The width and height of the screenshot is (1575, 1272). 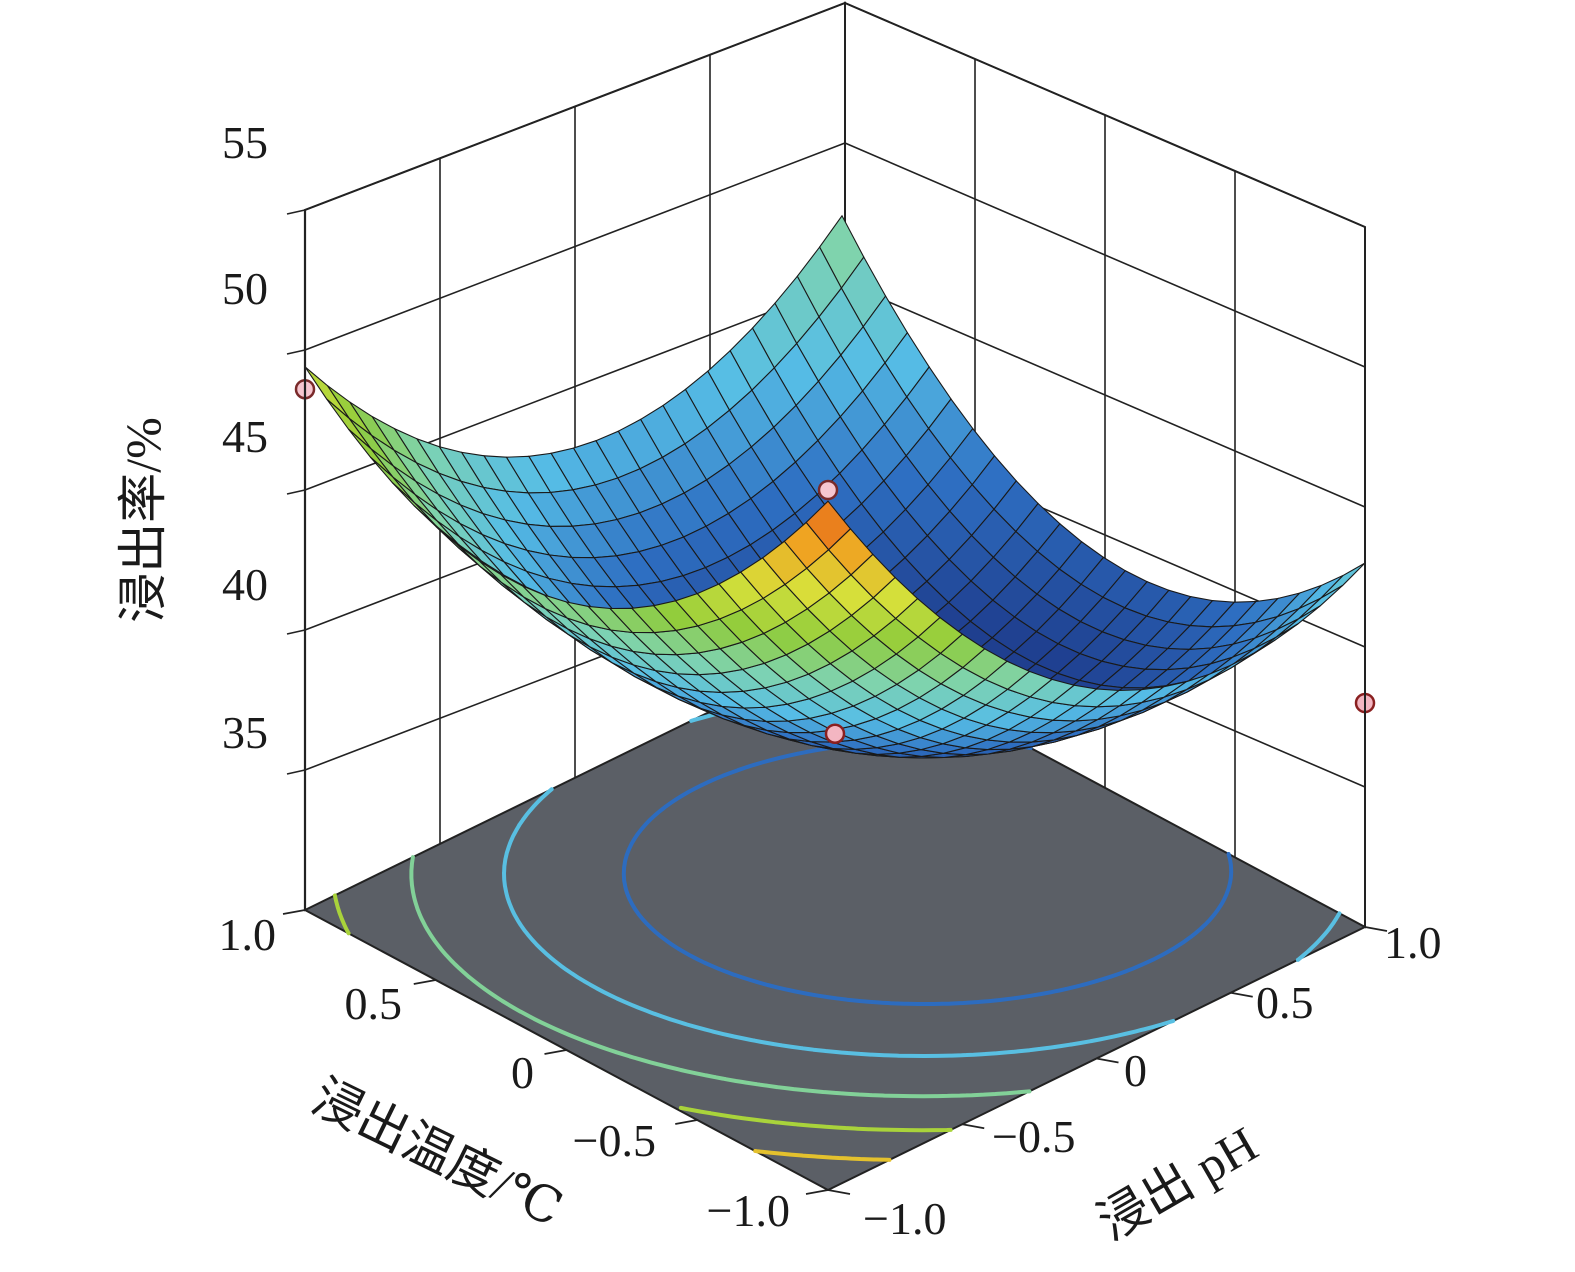 I want to click on x-tick-label: 0, so click(x=522, y=1072).